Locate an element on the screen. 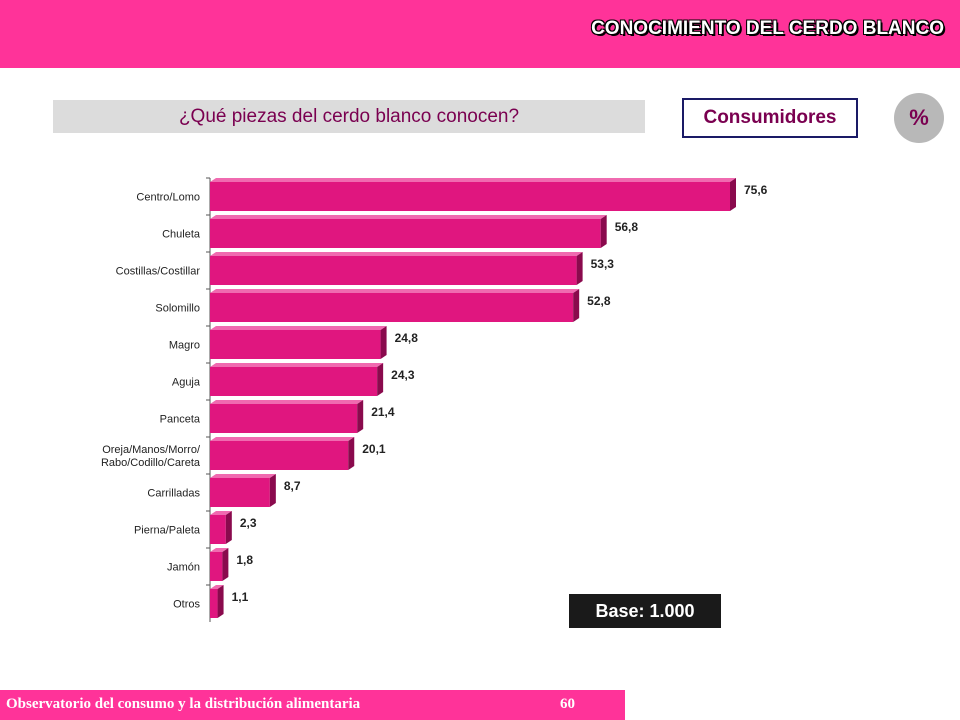 The width and height of the screenshot is (960, 720). percent-badge: % is located at coordinates (919, 118).